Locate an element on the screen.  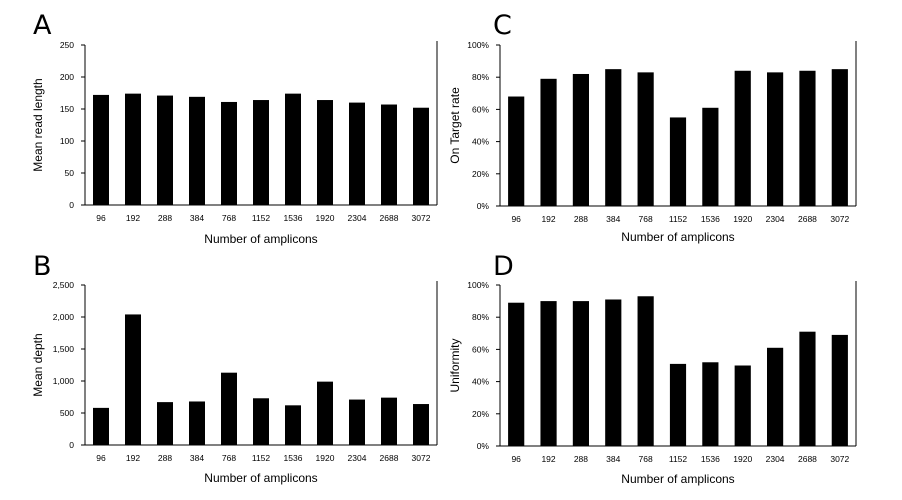
y-tick-label: 100% is located at coordinates (478, 45).